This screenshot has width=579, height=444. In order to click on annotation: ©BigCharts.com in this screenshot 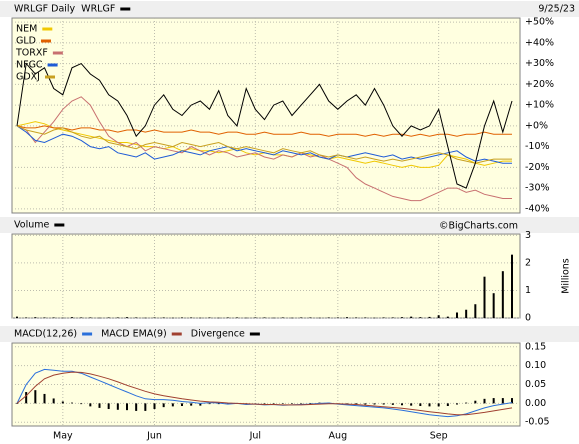, I will do `click(478, 226)`.